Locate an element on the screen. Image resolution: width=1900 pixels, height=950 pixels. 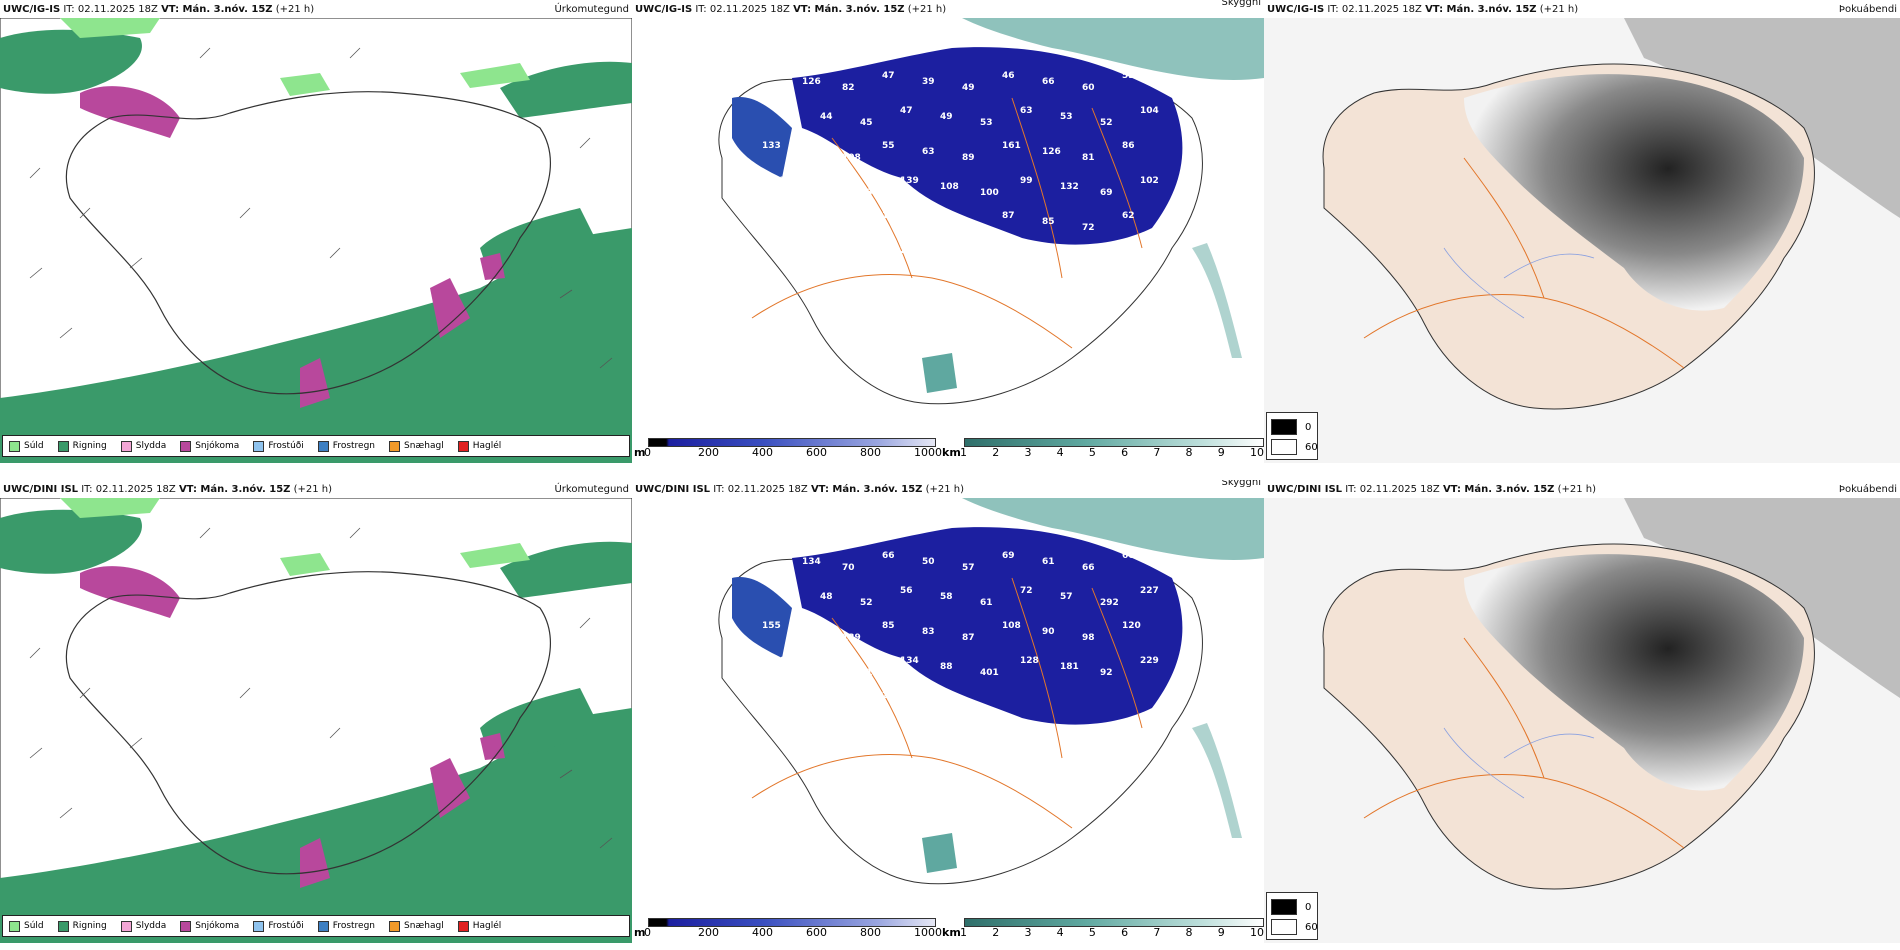
legend-label: Snjókoma is located at coordinates (217, 446).